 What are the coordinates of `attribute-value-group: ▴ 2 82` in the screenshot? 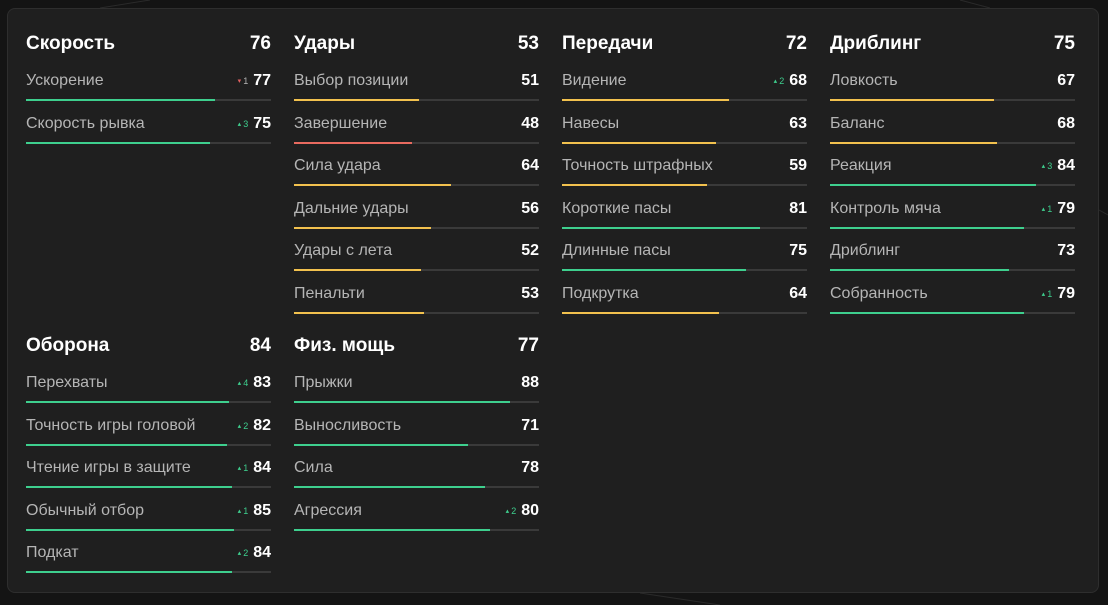 It's located at (254, 426).